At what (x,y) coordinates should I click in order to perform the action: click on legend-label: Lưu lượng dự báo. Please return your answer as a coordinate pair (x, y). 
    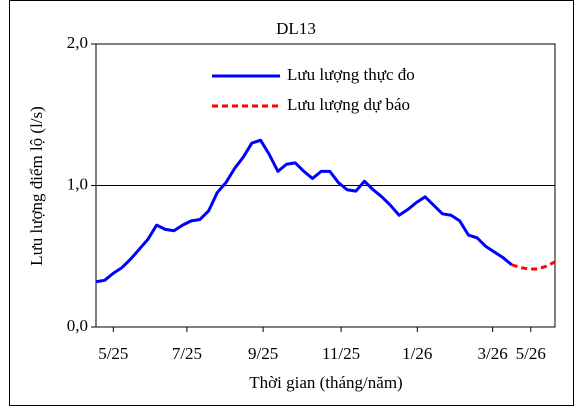
    Looking at the image, I should click on (348, 104).